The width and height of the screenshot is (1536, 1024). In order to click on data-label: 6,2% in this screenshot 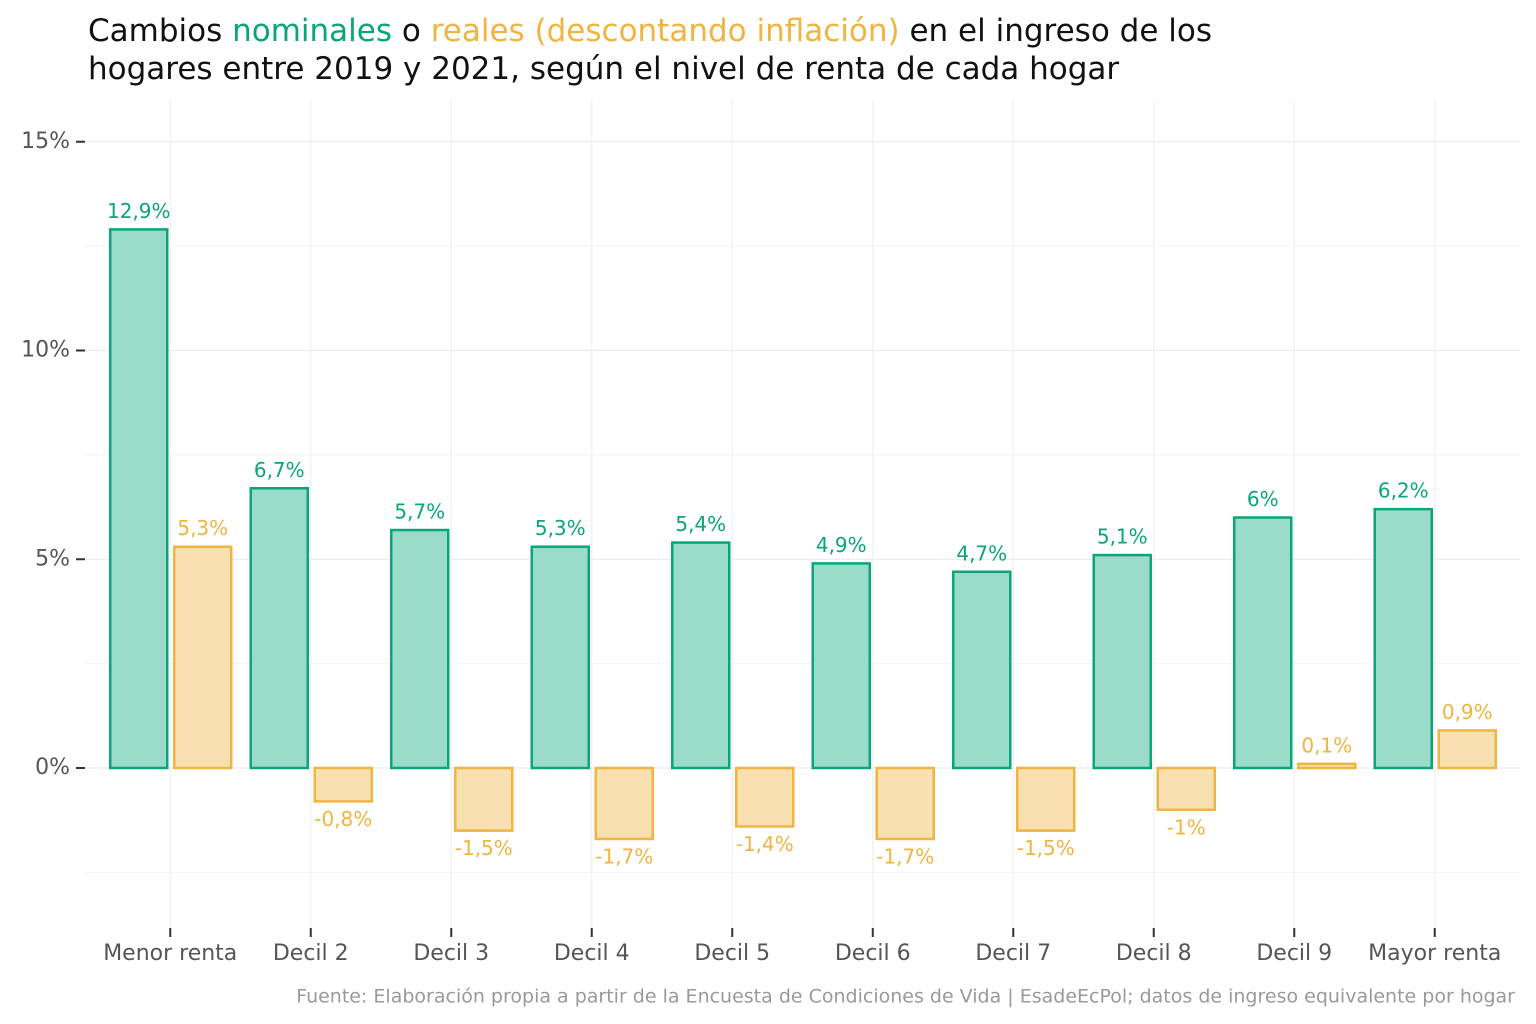, I will do `click(1403, 491)`.